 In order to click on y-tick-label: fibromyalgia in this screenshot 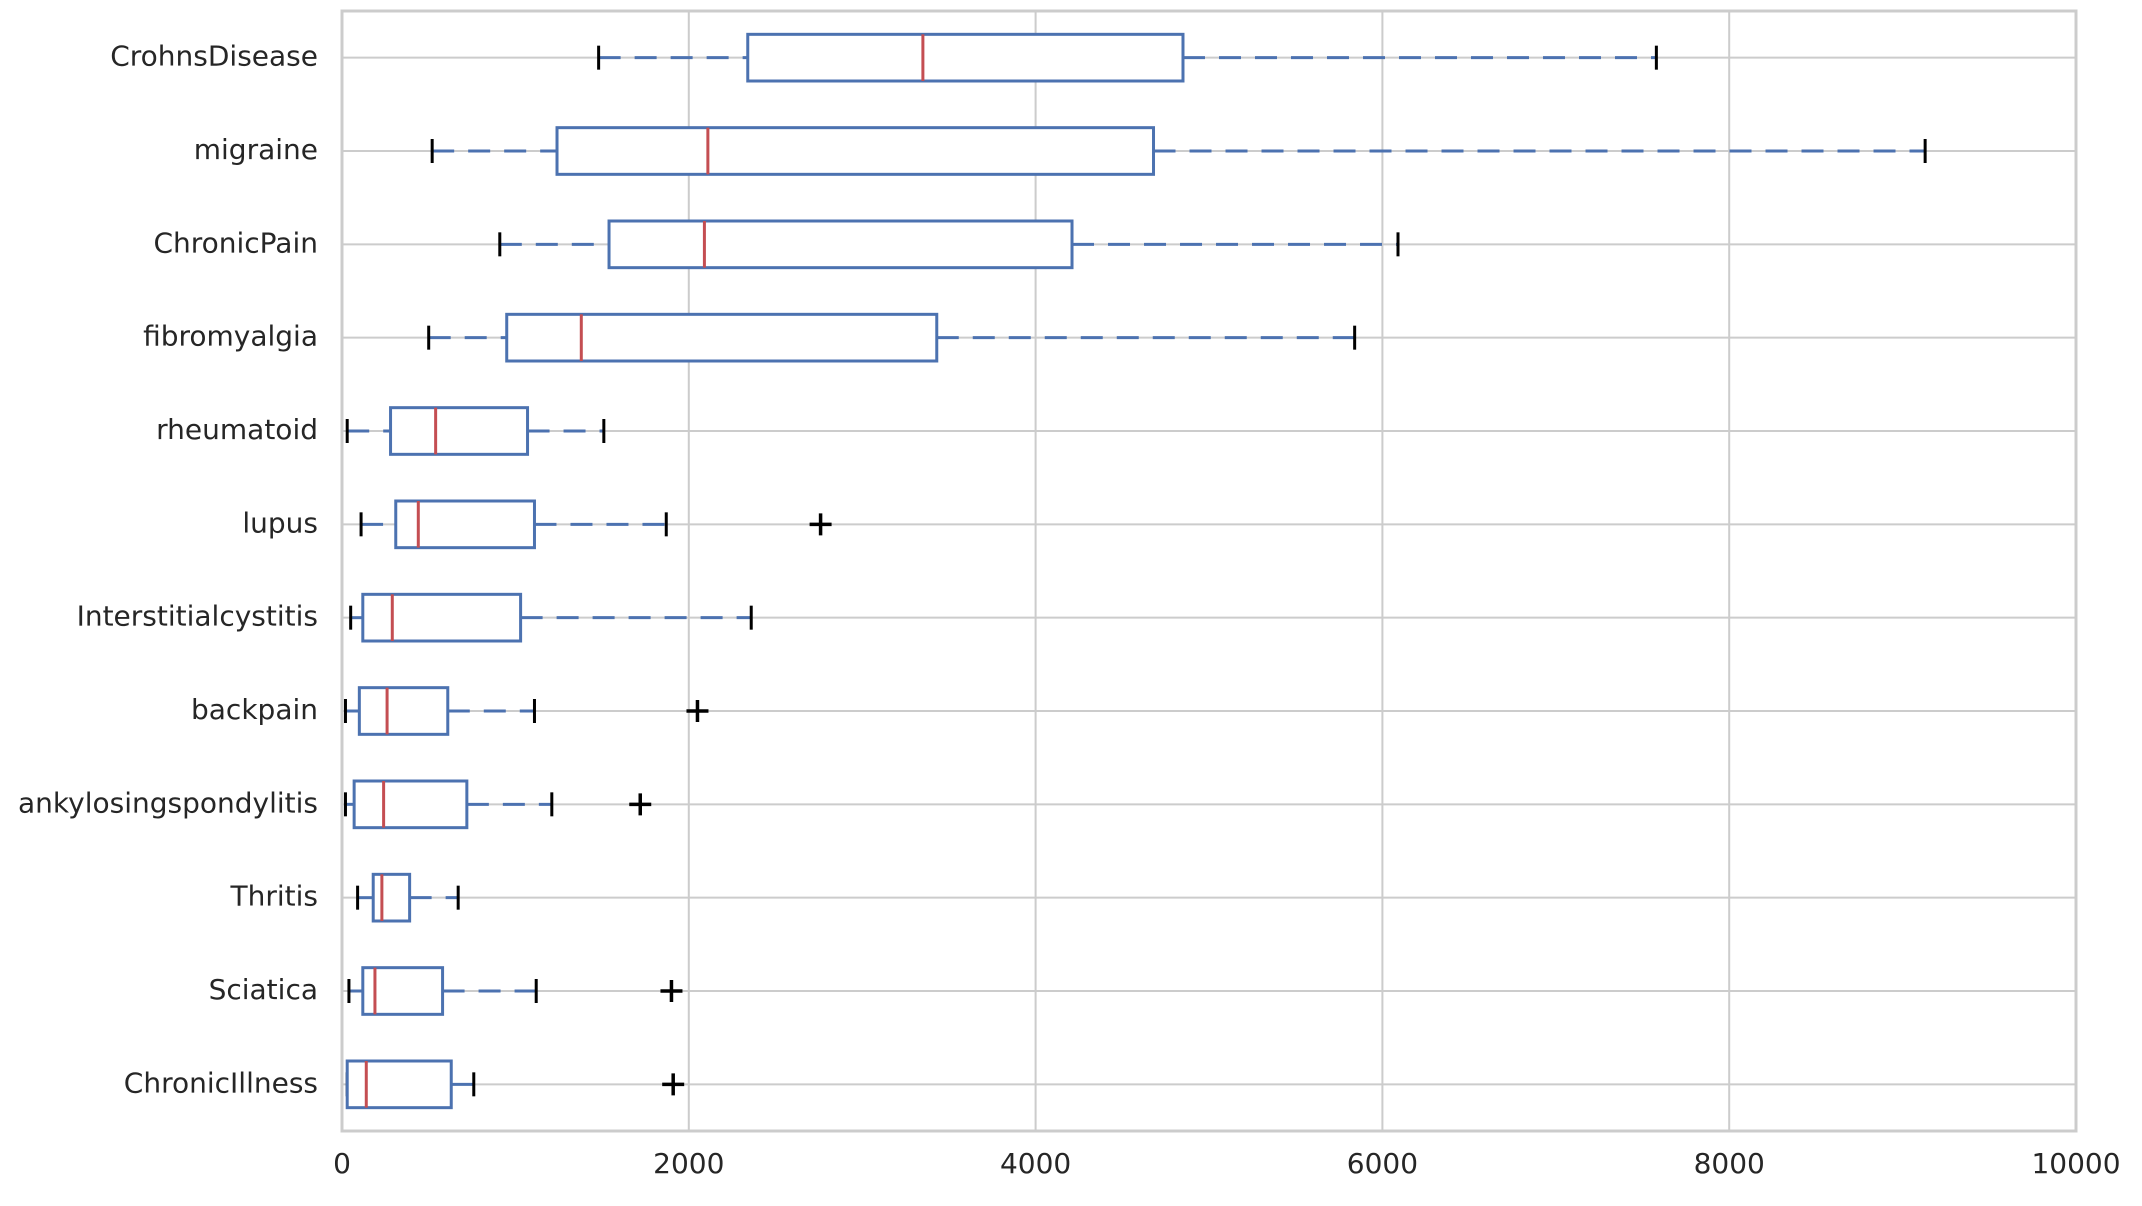, I will do `click(230, 336)`.